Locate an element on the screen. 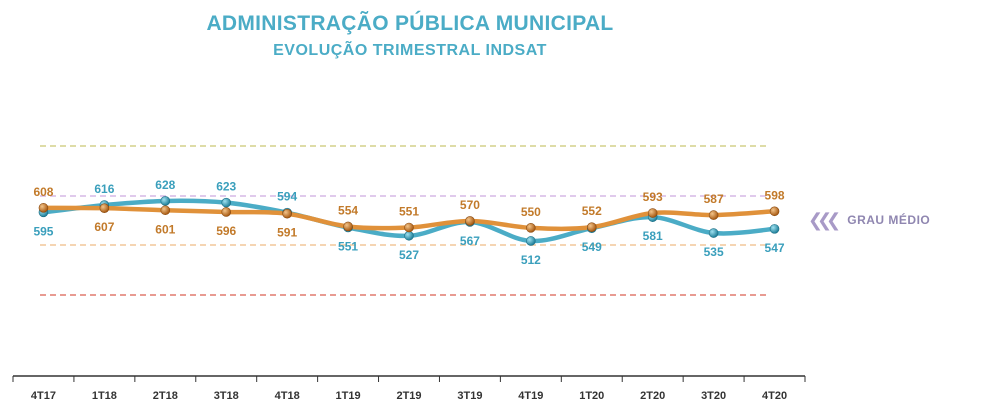  blue-data-label: 581 is located at coordinates (653, 236).